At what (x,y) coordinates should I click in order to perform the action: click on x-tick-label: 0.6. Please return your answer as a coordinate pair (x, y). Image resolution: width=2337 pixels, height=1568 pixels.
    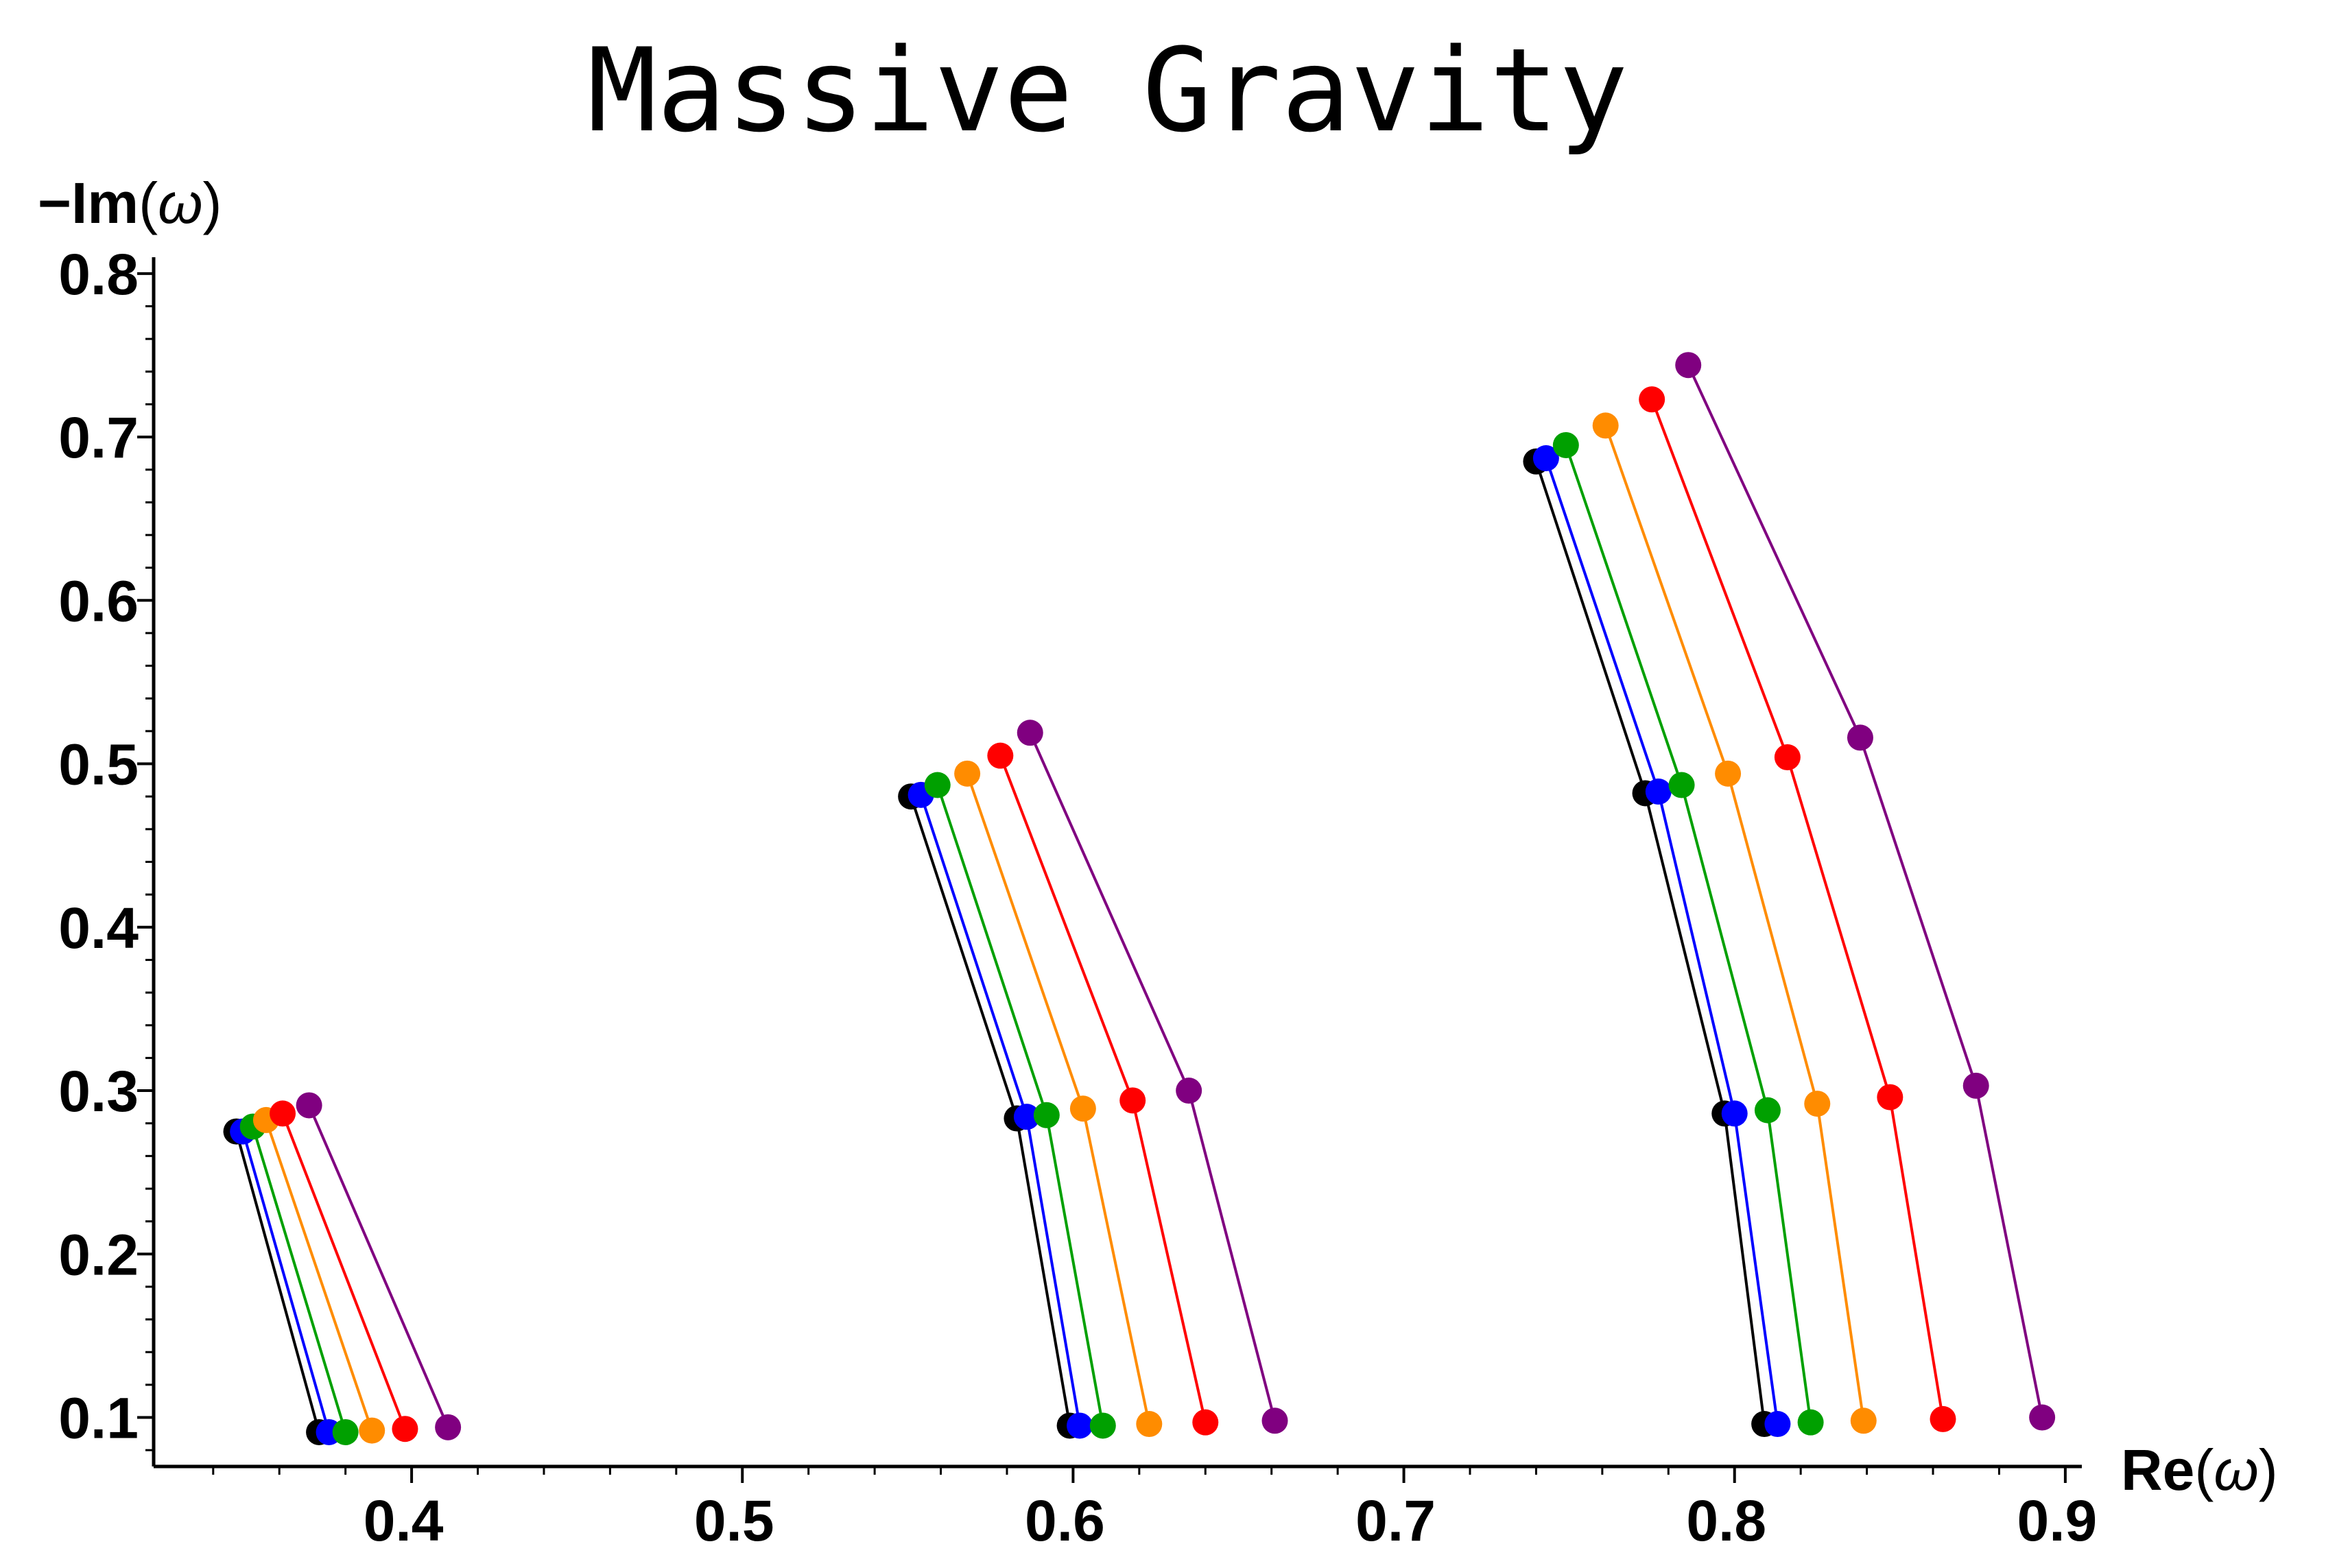
    Looking at the image, I should click on (1065, 1520).